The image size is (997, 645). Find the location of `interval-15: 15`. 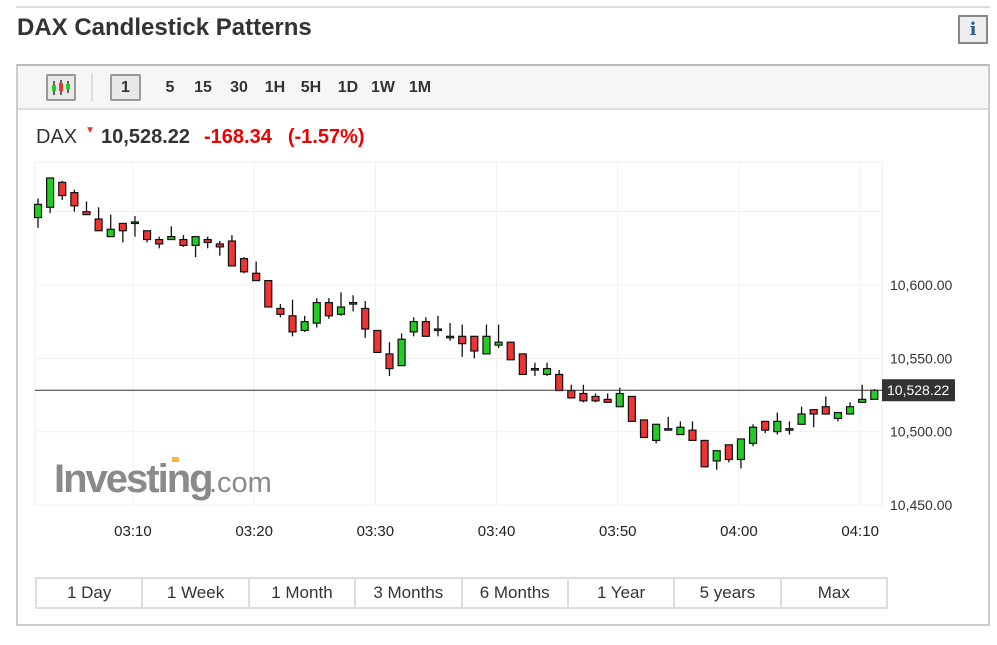

interval-15: 15 is located at coordinates (203, 87).